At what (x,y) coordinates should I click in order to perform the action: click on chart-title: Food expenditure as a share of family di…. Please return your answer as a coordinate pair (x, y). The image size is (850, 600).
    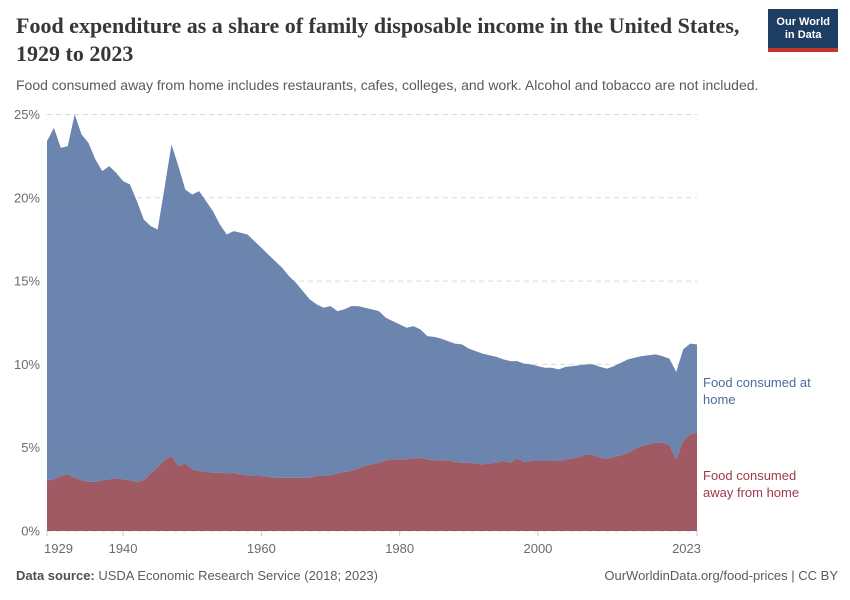
    Looking at the image, I should click on (378, 39).